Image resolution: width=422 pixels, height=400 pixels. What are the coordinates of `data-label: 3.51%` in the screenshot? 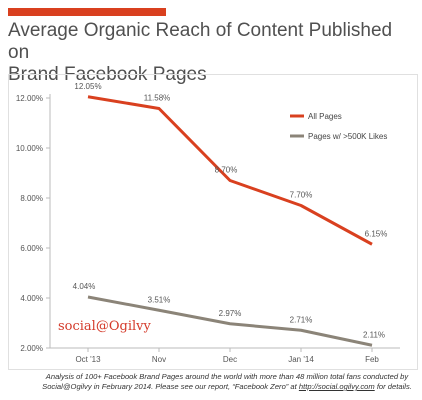 It's located at (159, 299).